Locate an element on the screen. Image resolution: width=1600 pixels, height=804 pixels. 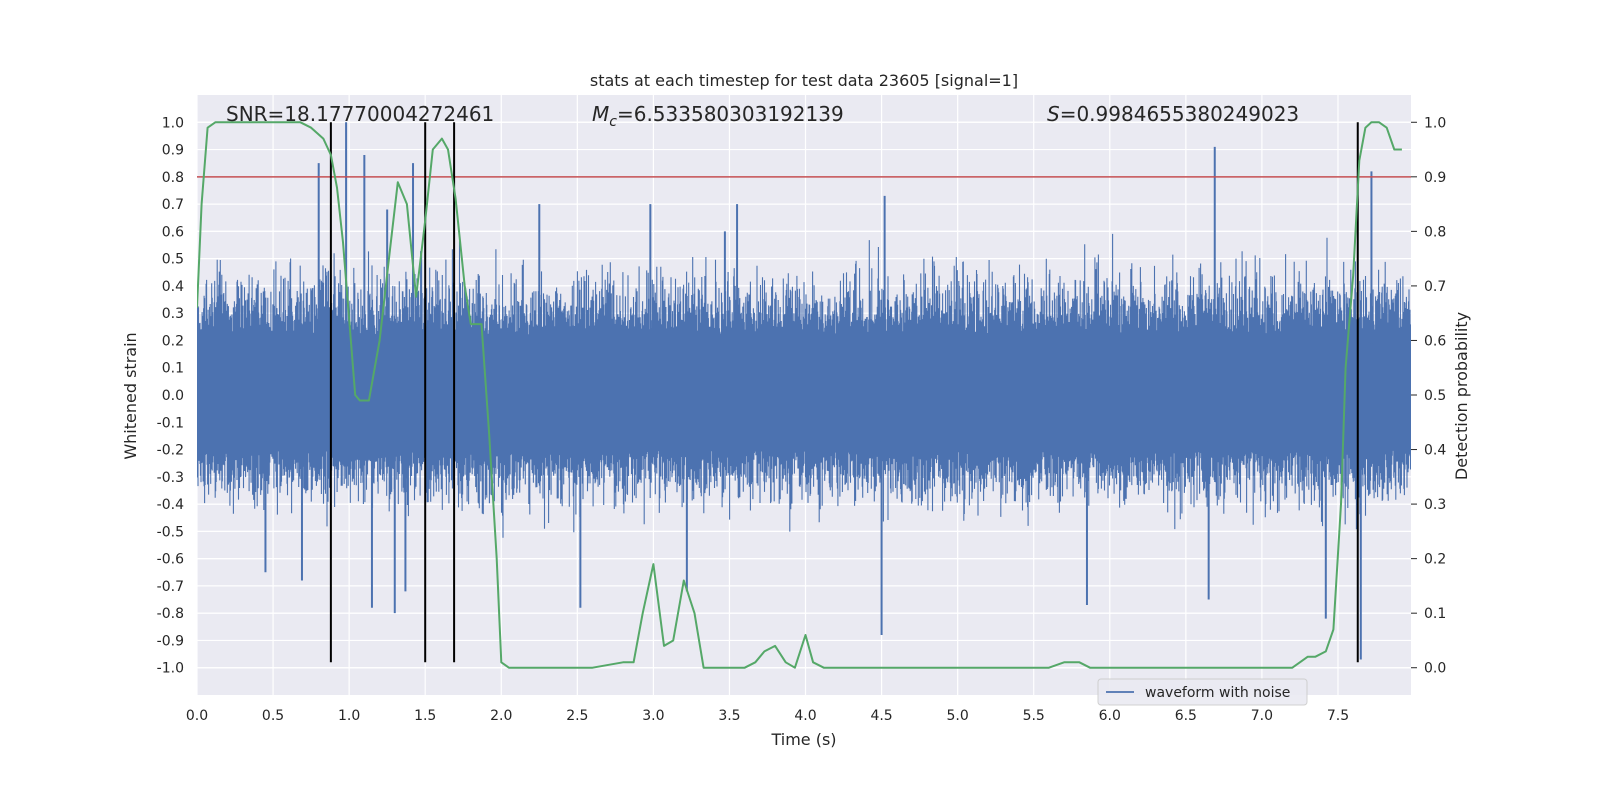
y-left-tick-label: -0.4 is located at coordinates (170, 505).